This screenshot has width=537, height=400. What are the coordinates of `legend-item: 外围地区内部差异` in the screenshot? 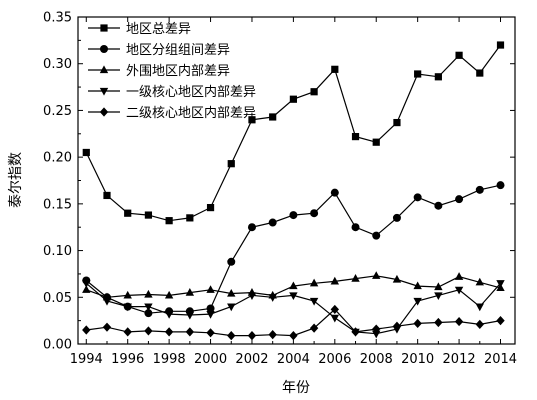 It's located at (159, 71).